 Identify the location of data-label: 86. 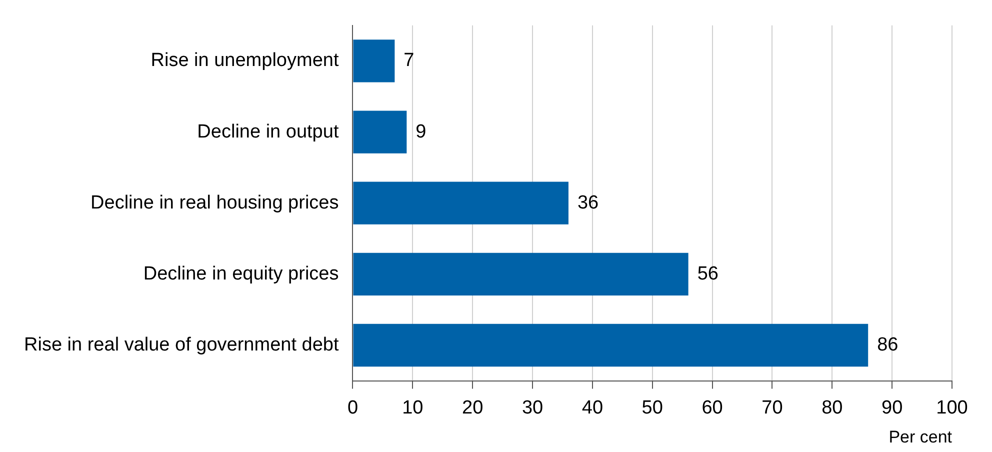
(887, 345).